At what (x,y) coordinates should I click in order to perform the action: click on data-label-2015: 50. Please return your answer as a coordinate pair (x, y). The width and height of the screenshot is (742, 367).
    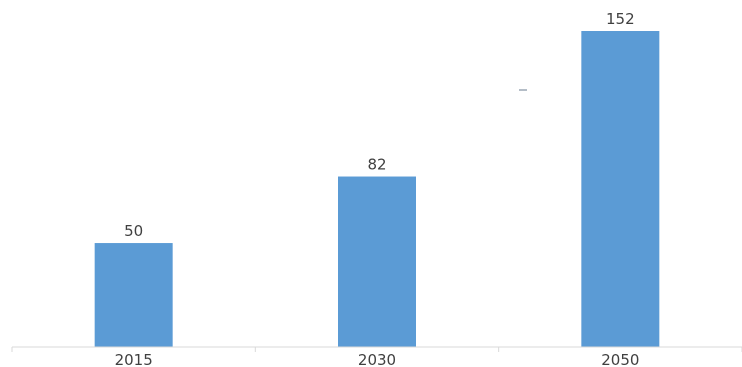
    Looking at the image, I should click on (133, 231).